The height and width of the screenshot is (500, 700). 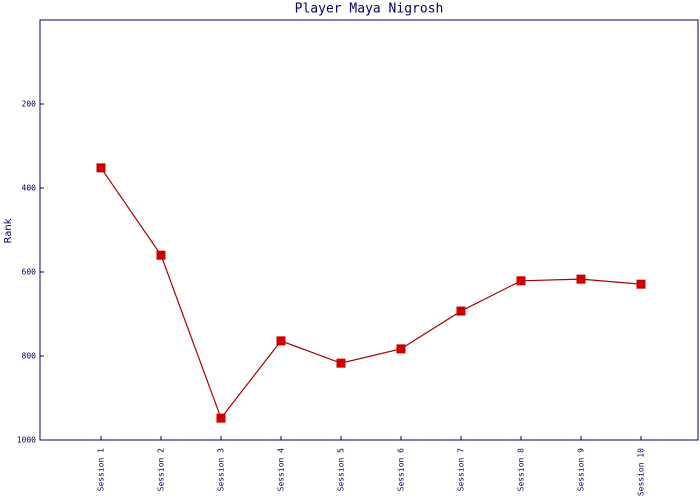 What do you see at coordinates (521, 470) in the screenshot?
I see `x-tick-label: Session 8` at bounding box center [521, 470].